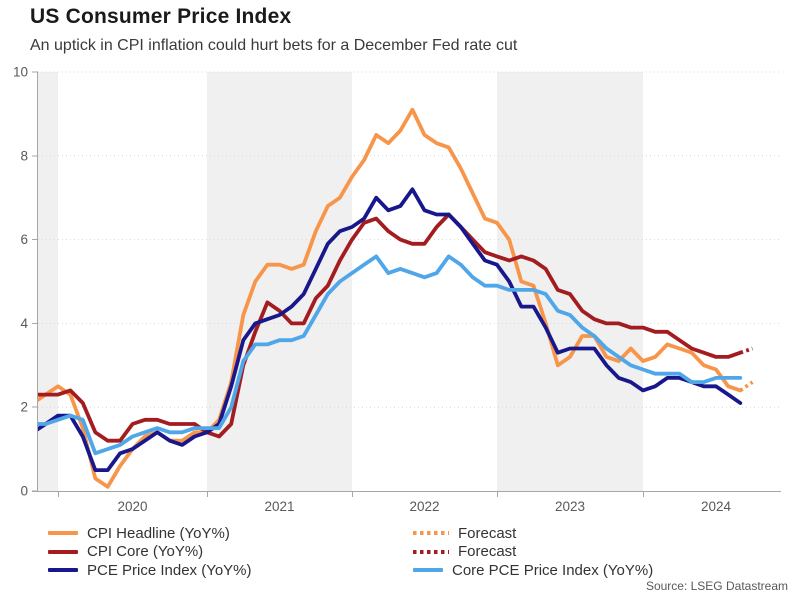 This screenshot has width=801, height=601. I want to click on legend-item-cpi_core-forecast: Forecast, so click(533, 552).